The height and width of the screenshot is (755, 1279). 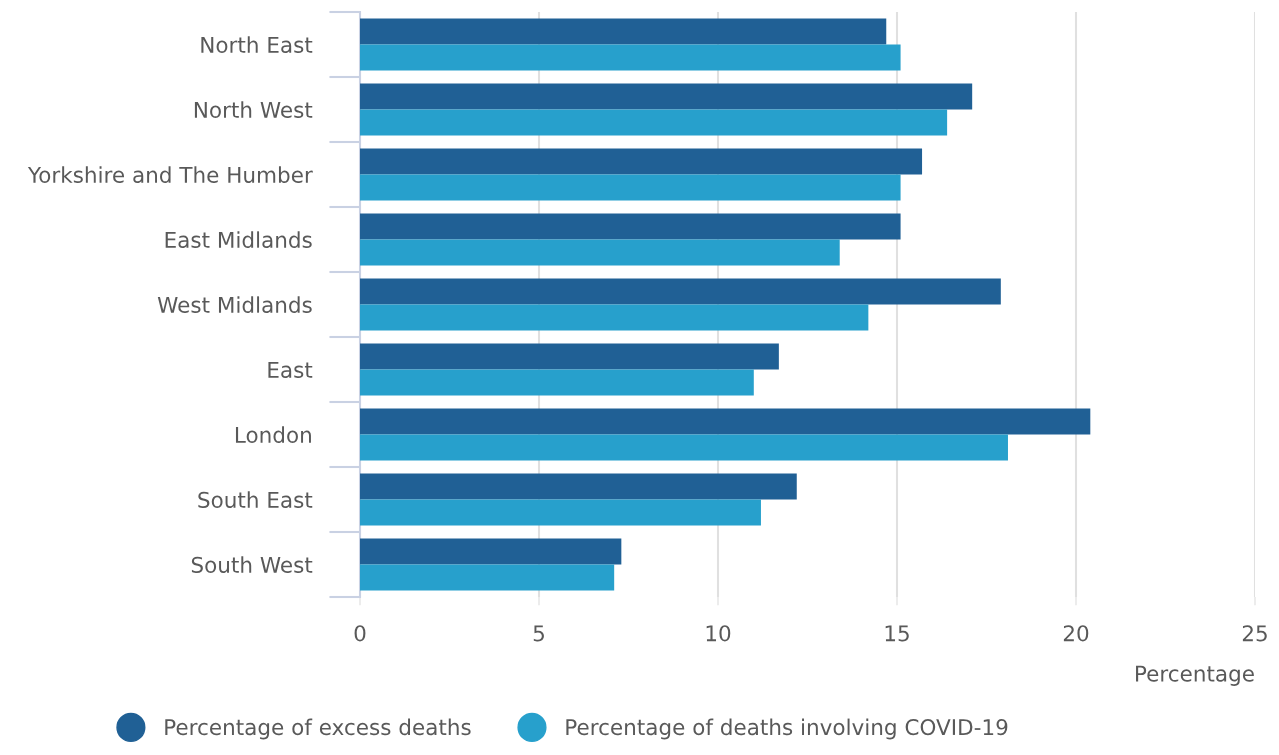 What do you see at coordinates (253, 109) in the screenshot?
I see `y-tick-label: North West` at bounding box center [253, 109].